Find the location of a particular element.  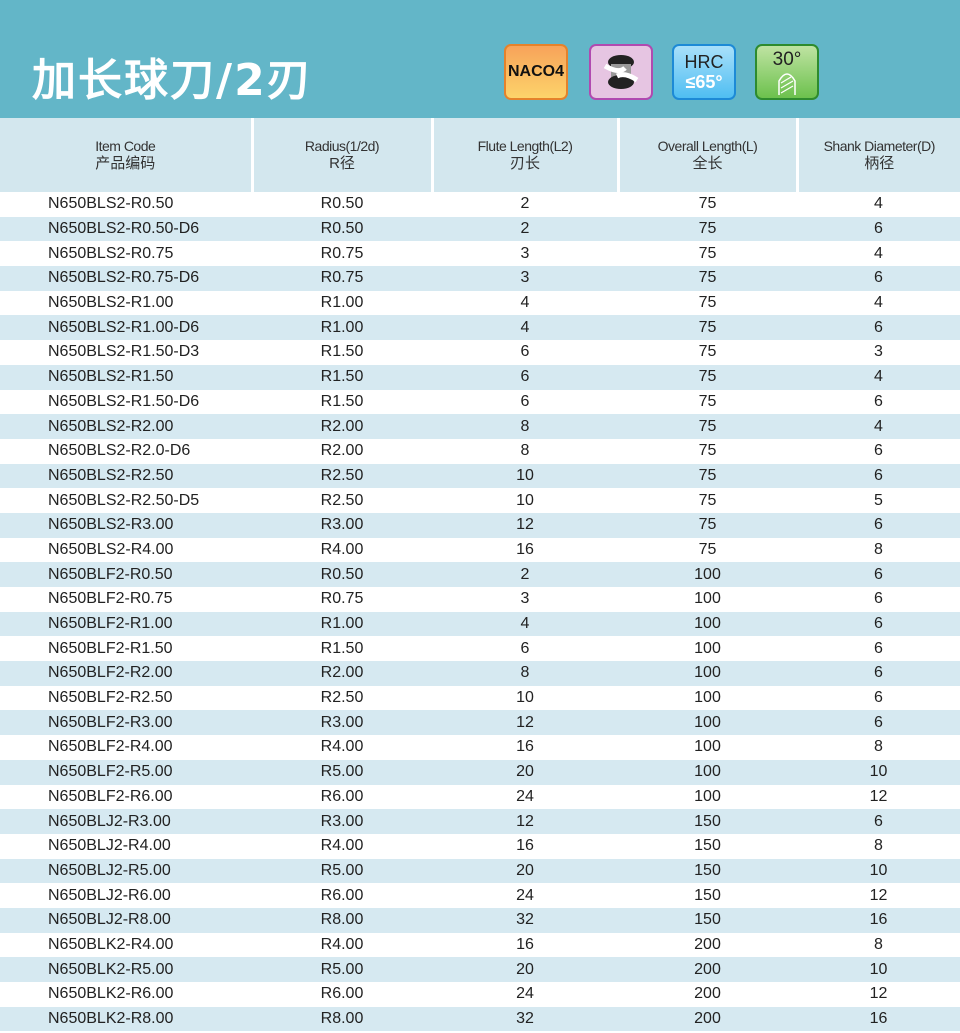

table-row: N650BLF2-R5.00 R5.00 20 100 10 is located at coordinates (480, 772).